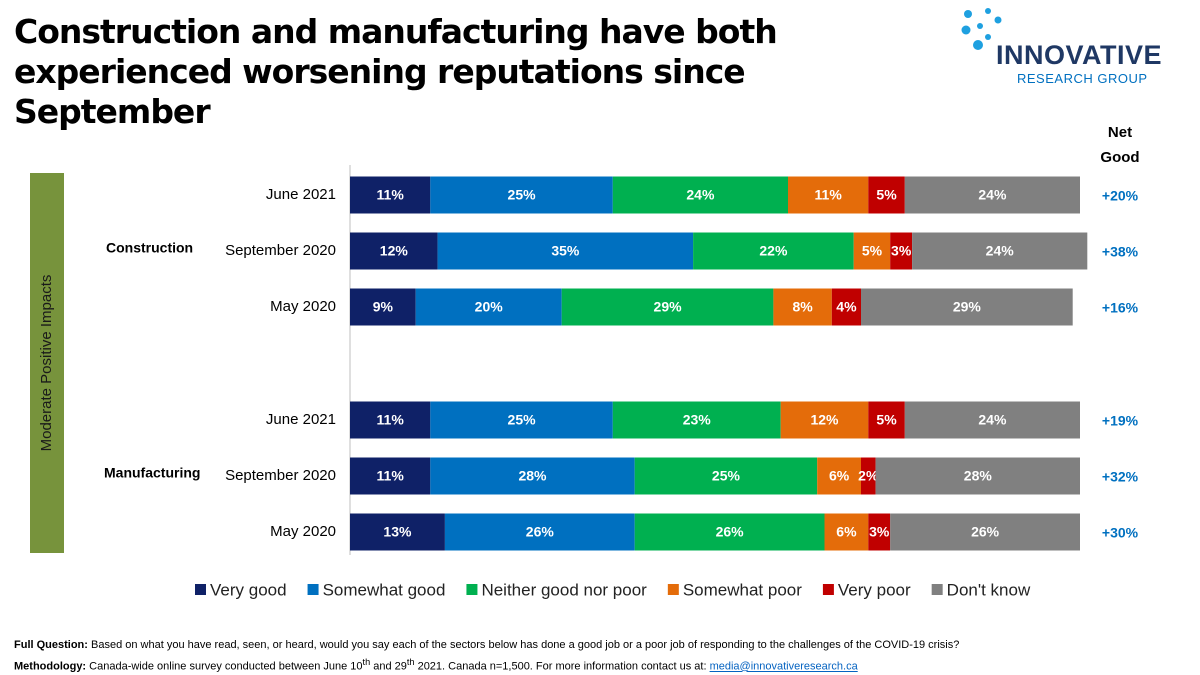  What do you see at coordinates (1082, 78) in the screenshot?
I see `logo-subtitle: RESEARCH GROUP` at bounding box center [1082, 78].